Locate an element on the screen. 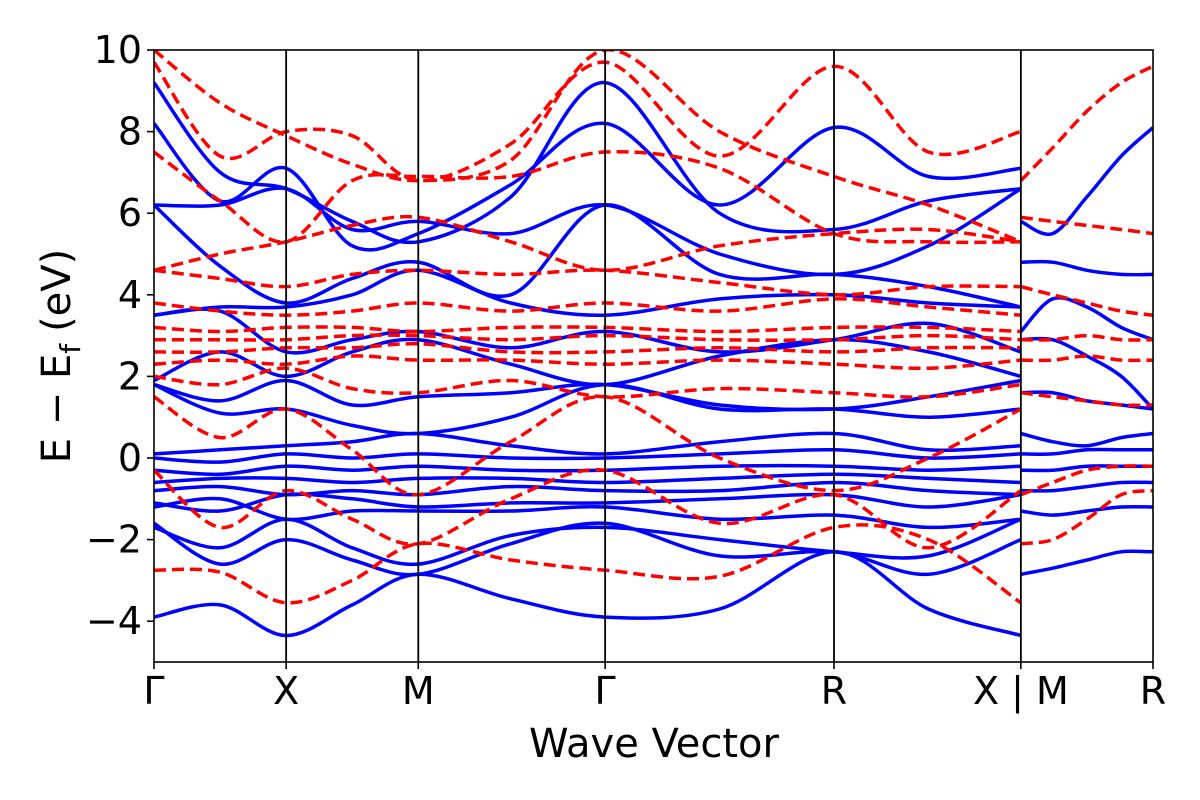 The width and height of the screenshot is (1200, 800). y-axis-title-unit: (eV) is located at coordinates (57, 290).